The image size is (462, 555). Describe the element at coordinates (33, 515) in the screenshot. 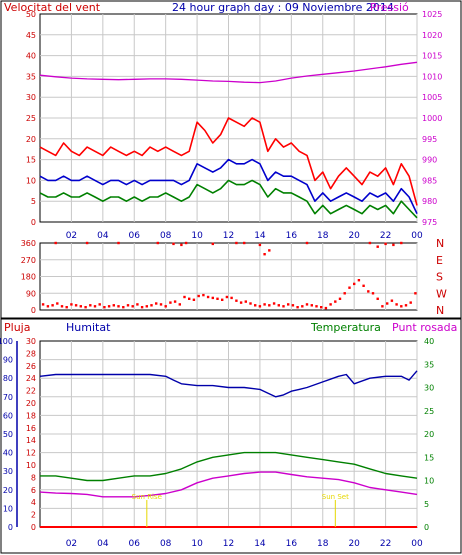

I see `rain-y-tick-label: 2` at that location.